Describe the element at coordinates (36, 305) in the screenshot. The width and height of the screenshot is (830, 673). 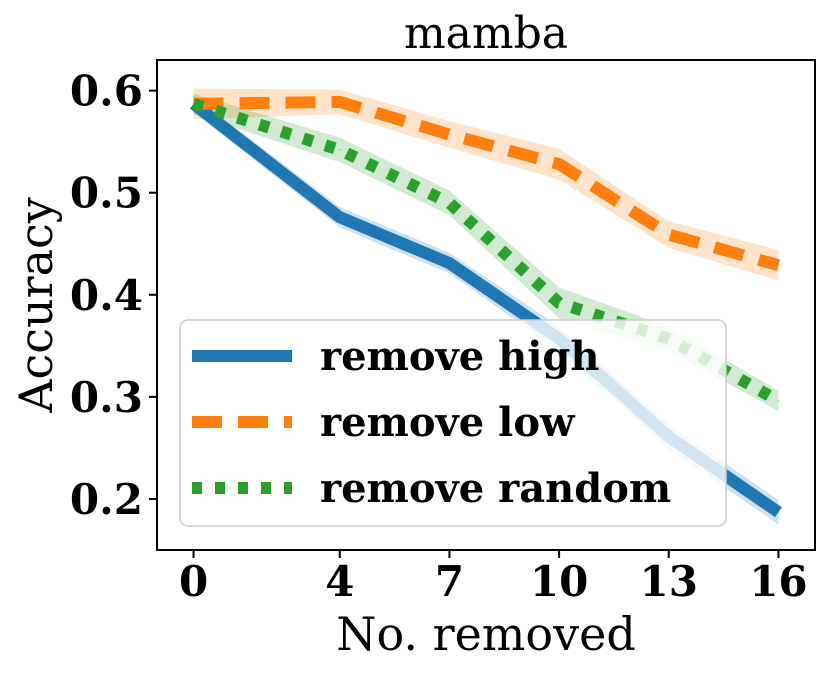
I see `y-axis-label: Accuracy` at that location.